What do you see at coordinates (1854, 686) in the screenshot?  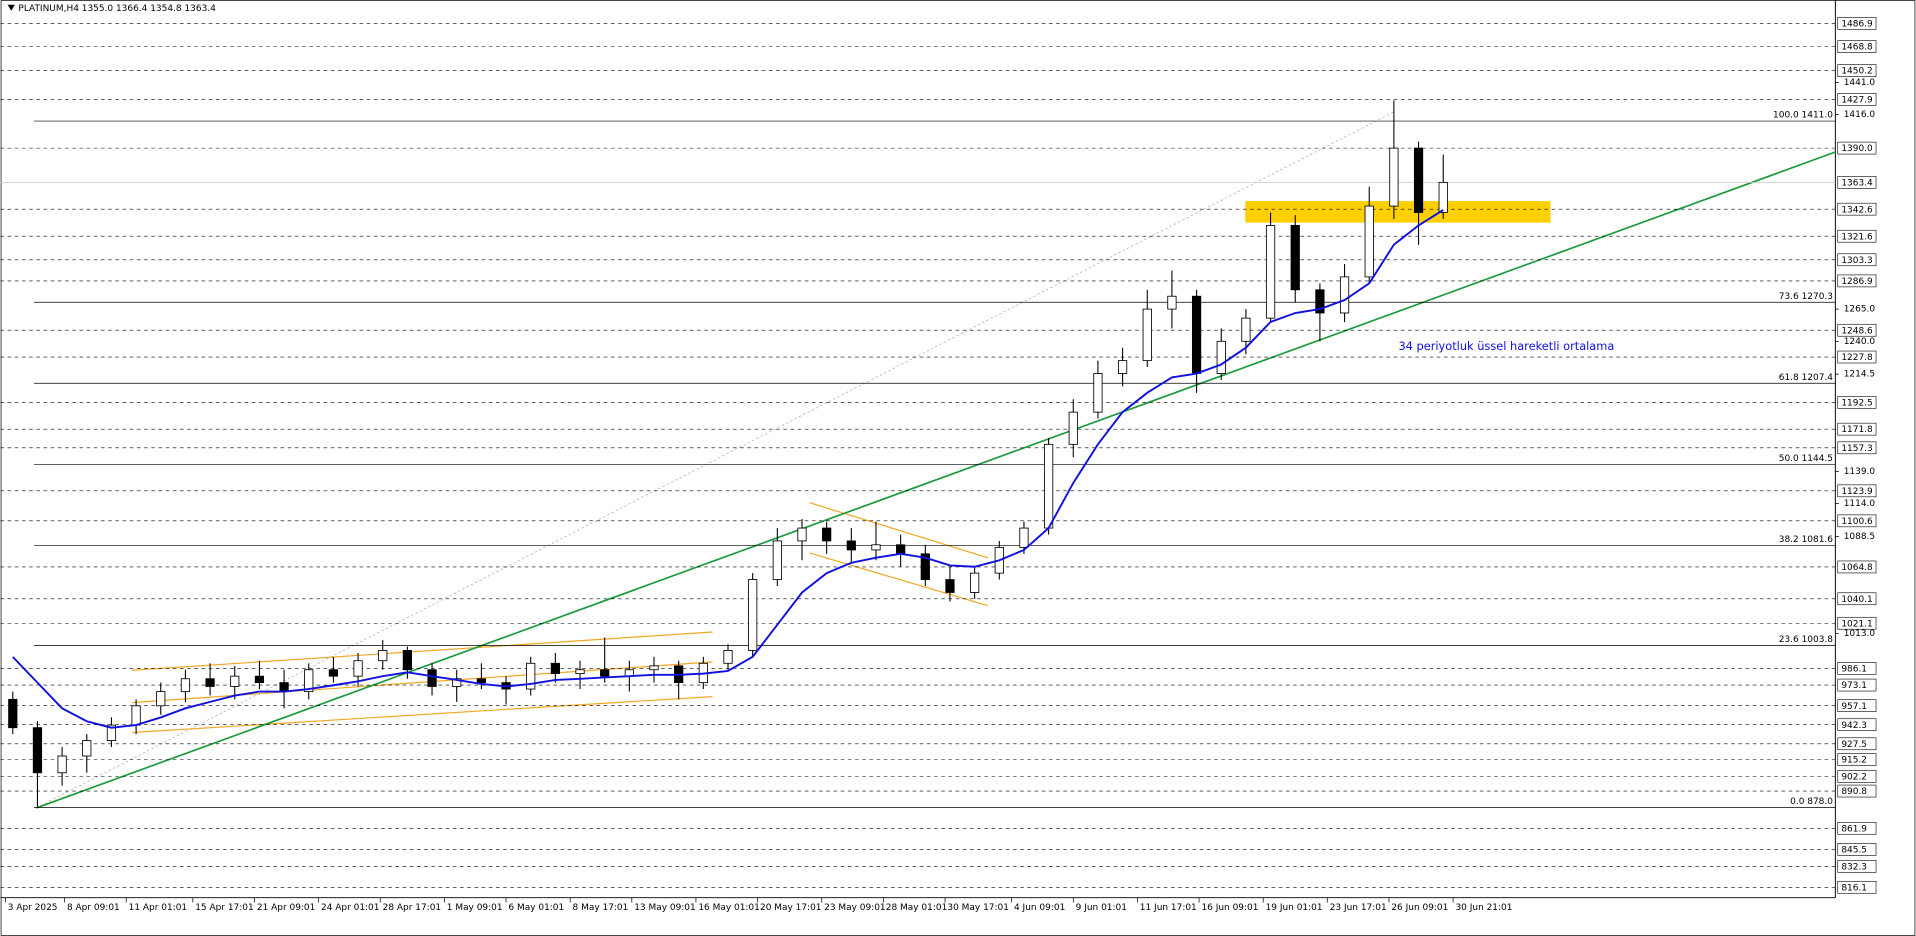 I see `level-label: 973.1` at bounding box center [1854, 686].